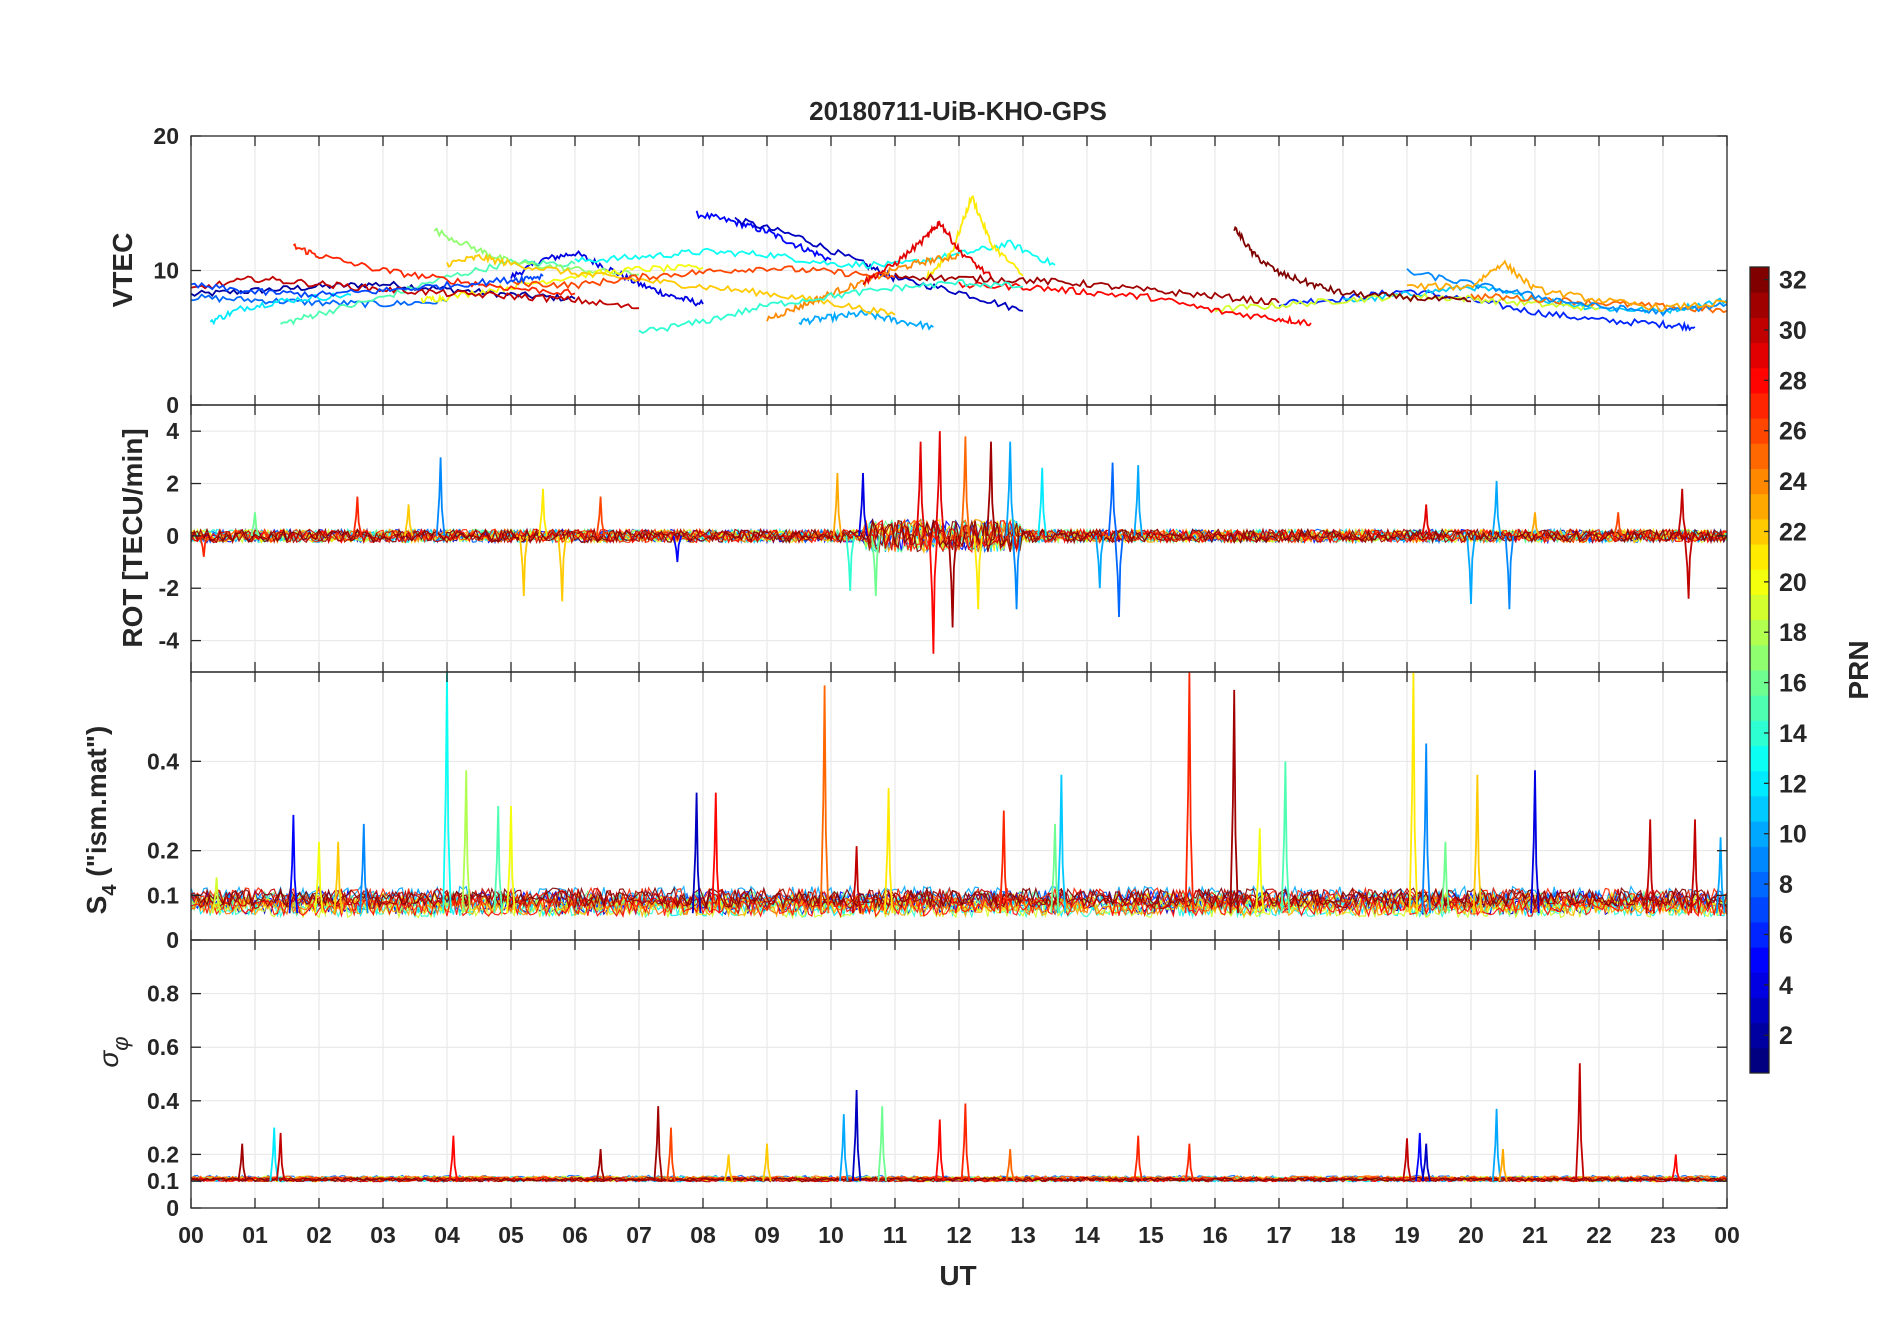 The height and width of the screenshot is (1330, 1902). What do you see at coordinates (1407, 1235) in the screenshot?
I see `x-tick-label: 19` at bounding box center [1407, 1235].